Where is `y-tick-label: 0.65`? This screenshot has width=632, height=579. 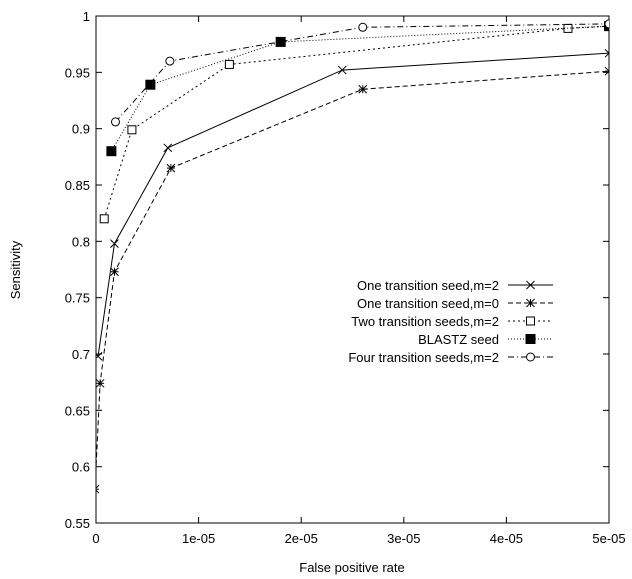
y-tick-label: 0.65 is located at coordinates (77, 410).